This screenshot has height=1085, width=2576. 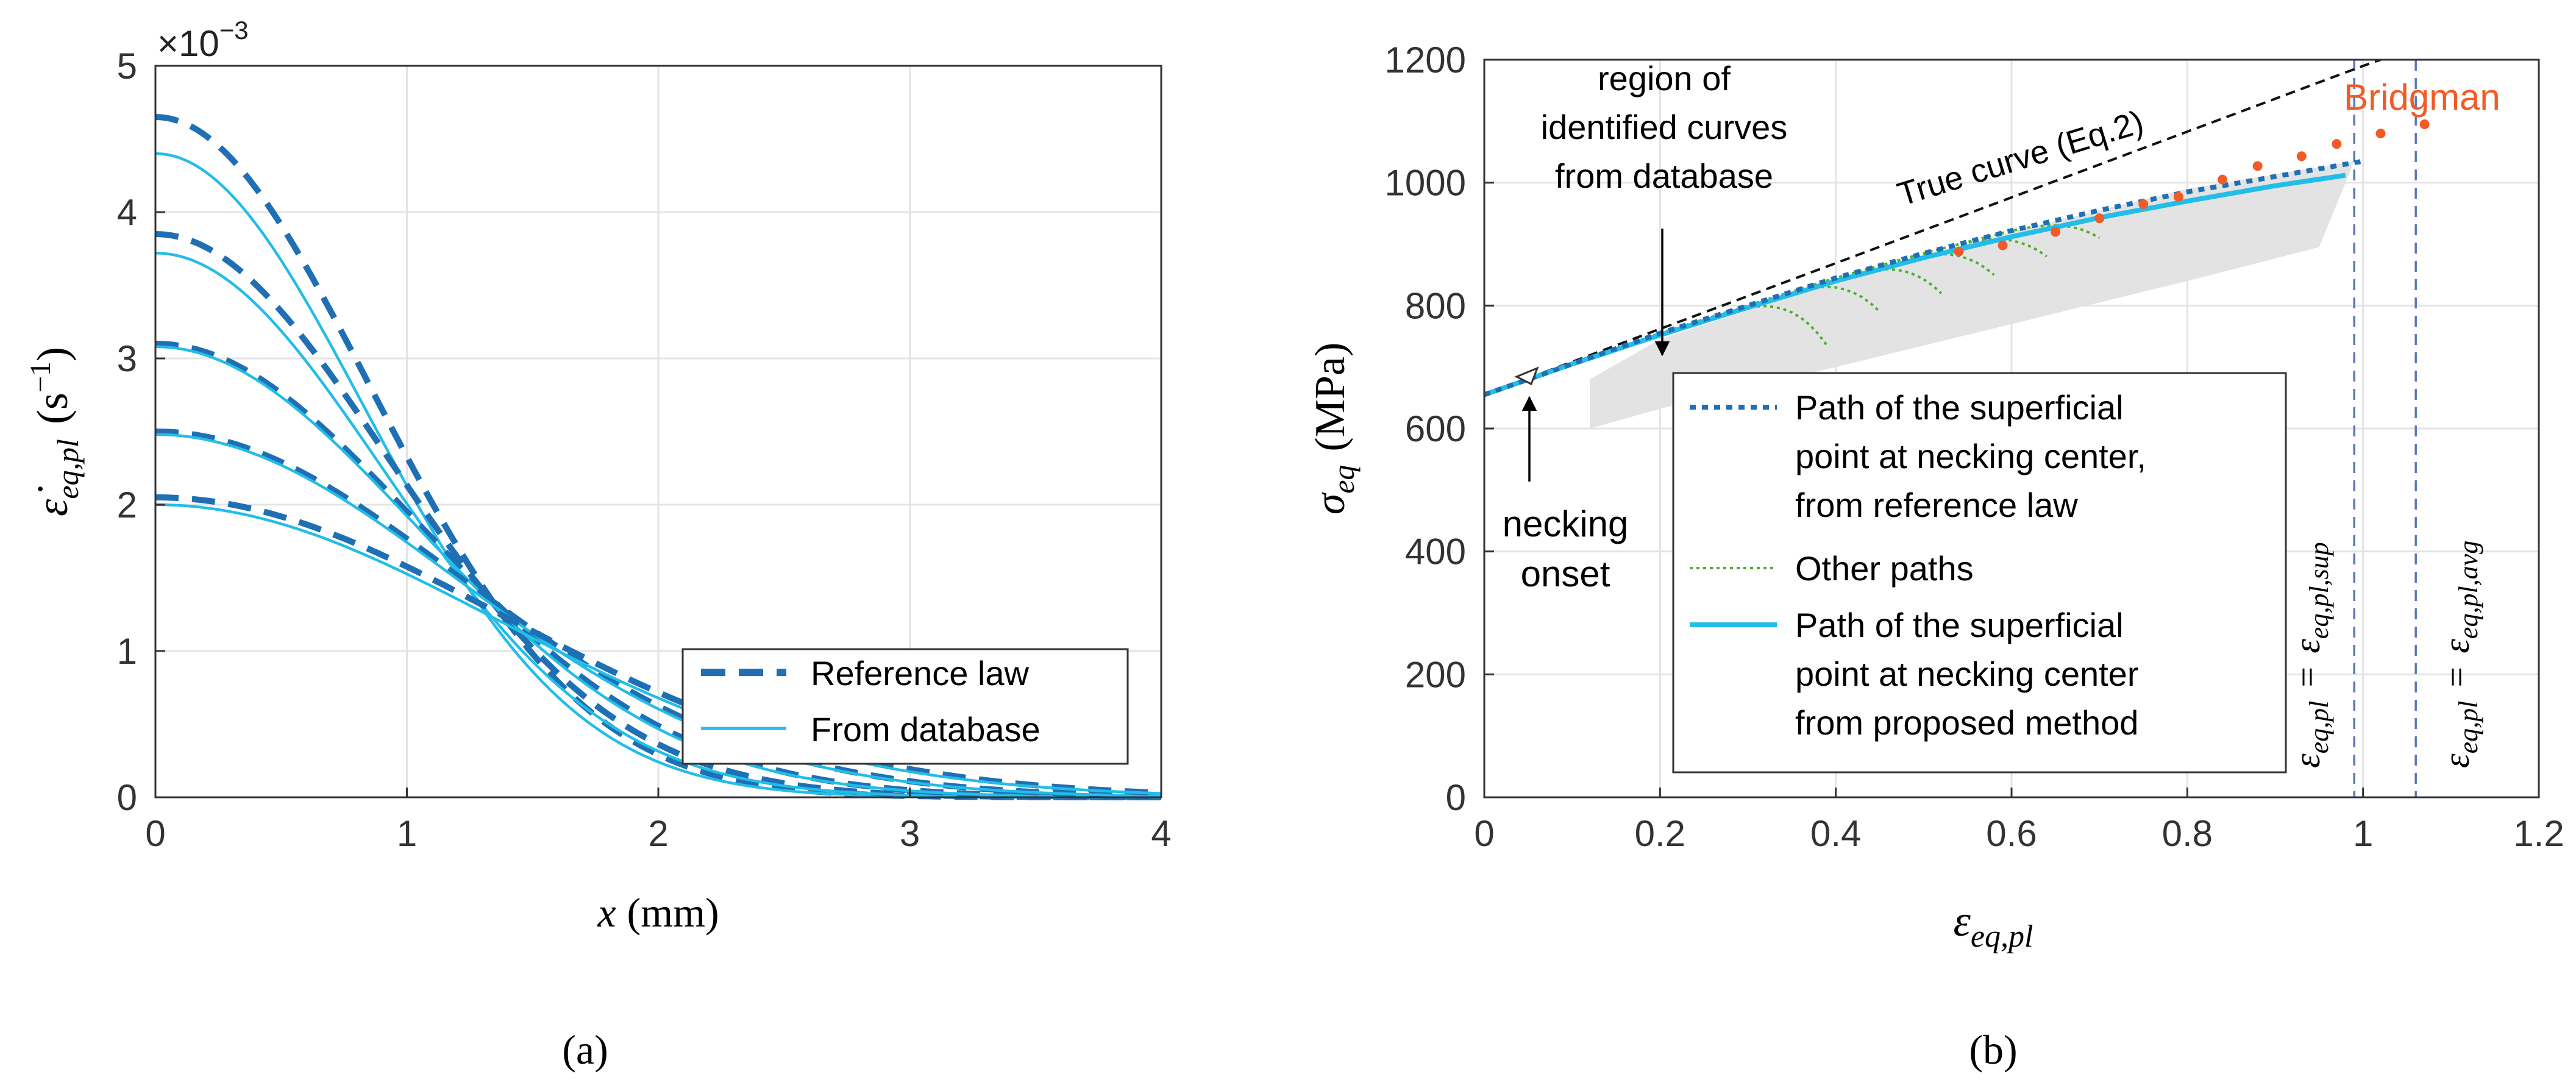 I want to click on b-legend-reference-line1: Path of the superficial, so click(x=1959, y=407).